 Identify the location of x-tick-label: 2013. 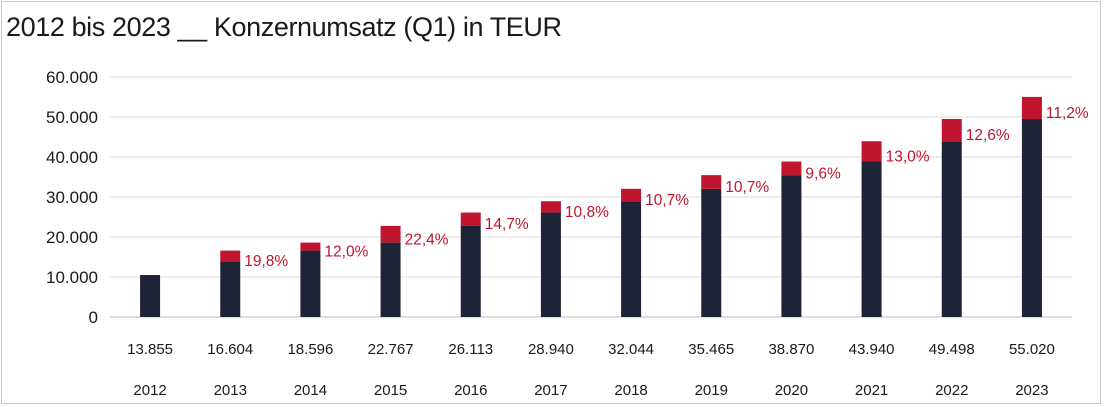
(230, 390).